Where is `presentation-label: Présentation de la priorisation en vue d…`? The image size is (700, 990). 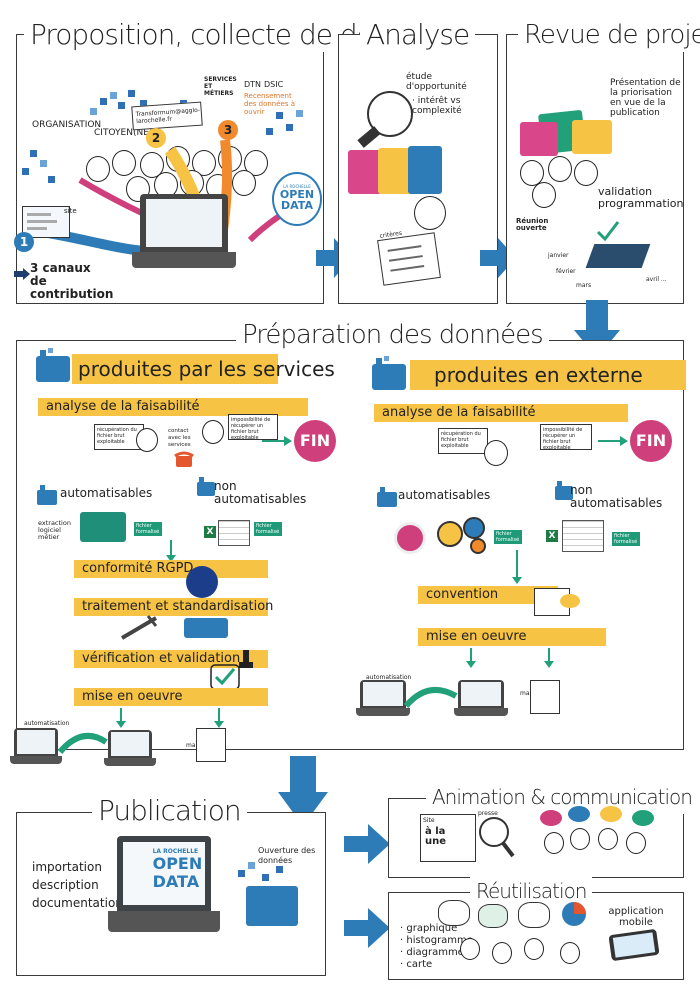 presentation-label: Présentation de la priorisation en vue d… is located at coordinates (645, 98).